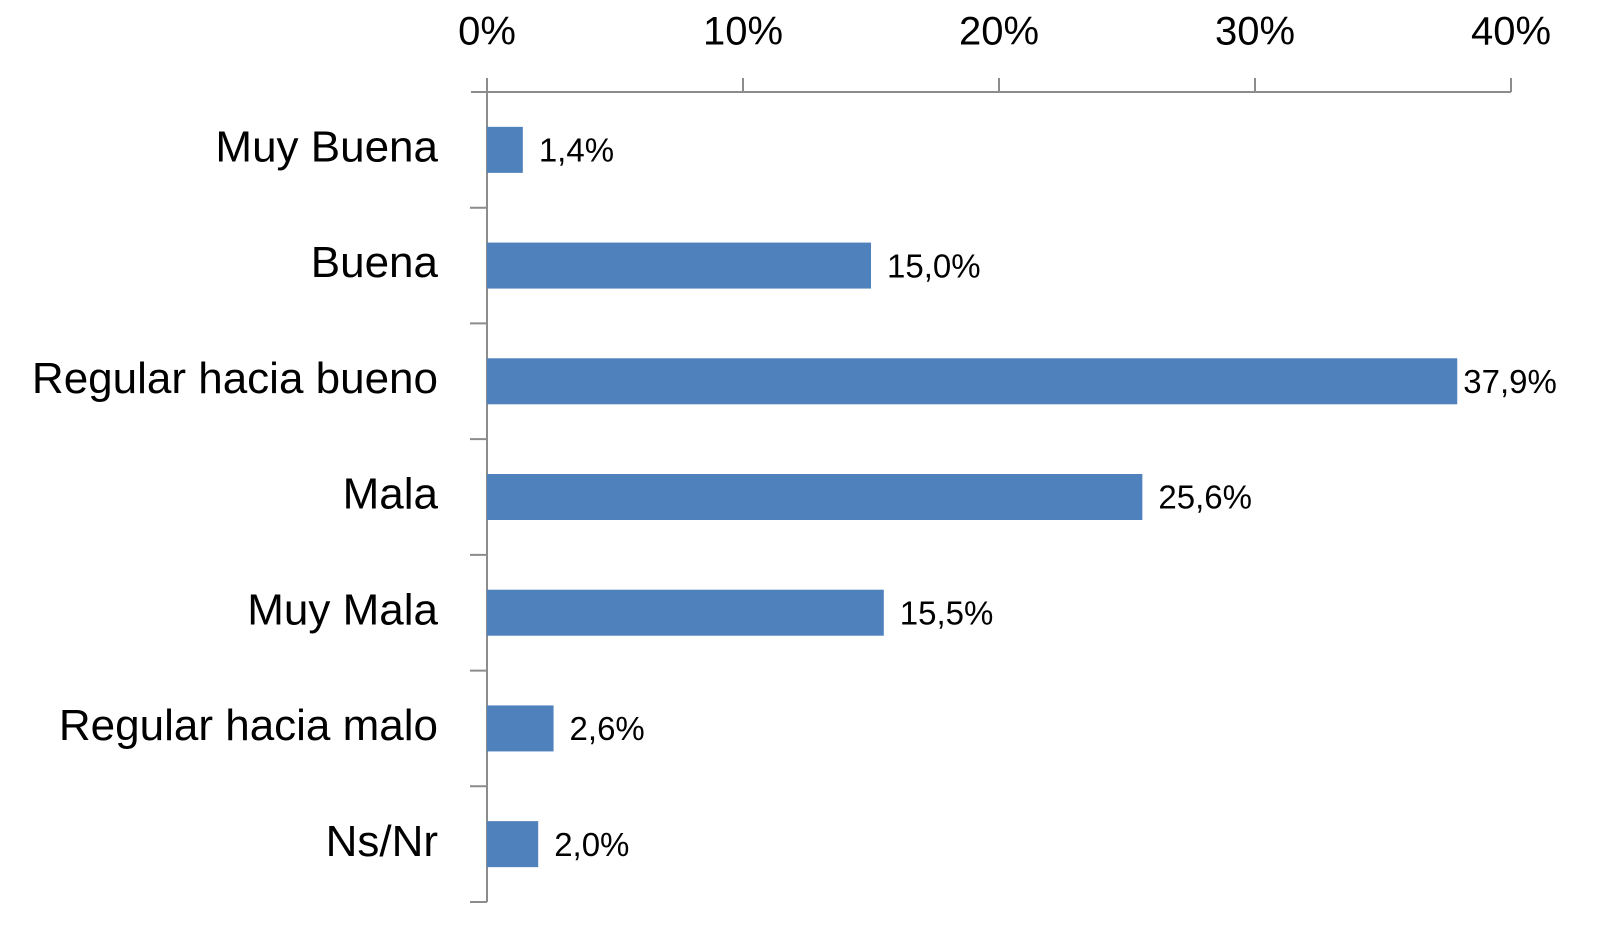 This screenshot has width=1620, height=932. What do you see at coordinates (999, 32) in the screenshot?
I see `x-tick-label: 20%` at bounding box center [999, 32].